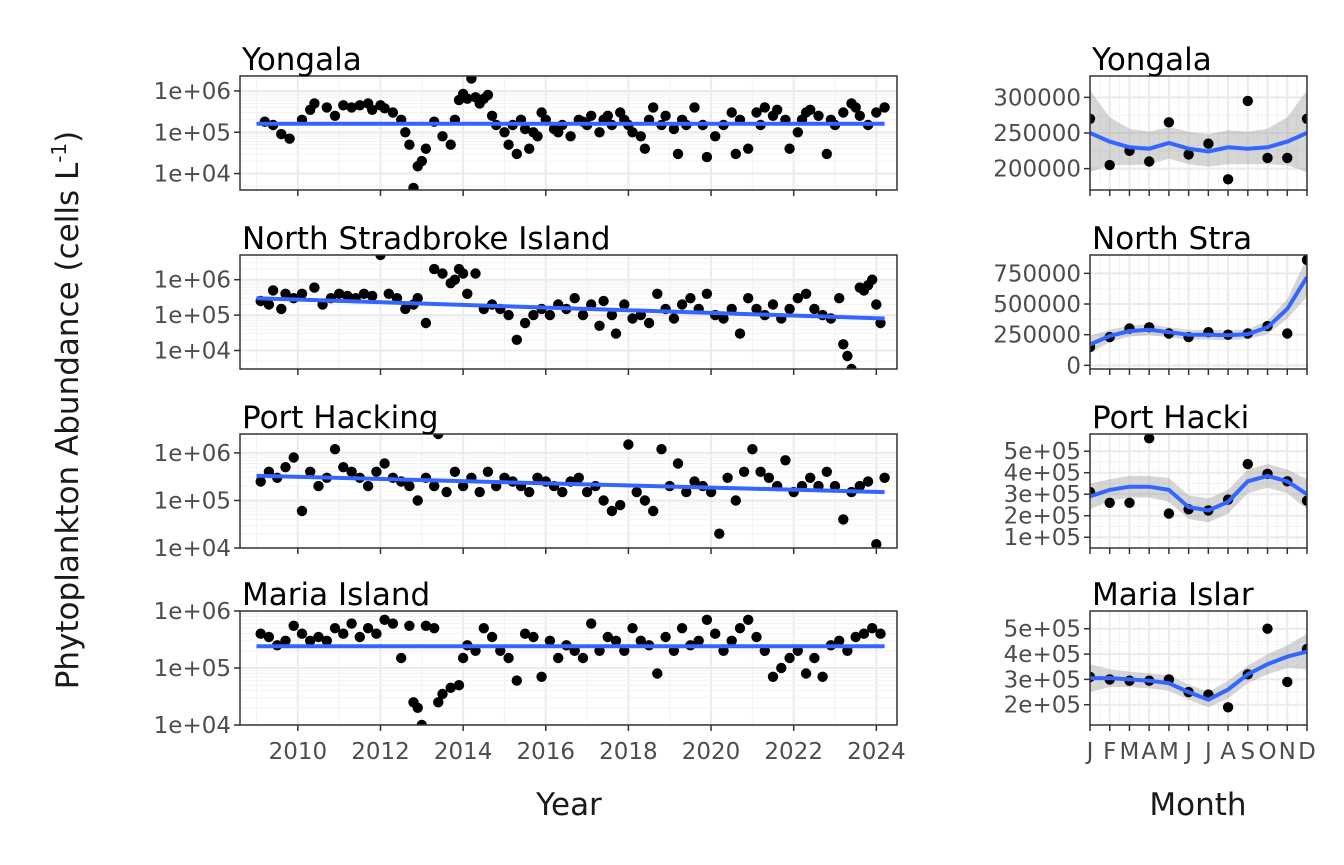 The height and width of the screenshot is (865, 1344). What do you see at coordinates (628, 752) in the screenshot?
I see `x-tick-label: 2018` at bounding box center [628, 752].